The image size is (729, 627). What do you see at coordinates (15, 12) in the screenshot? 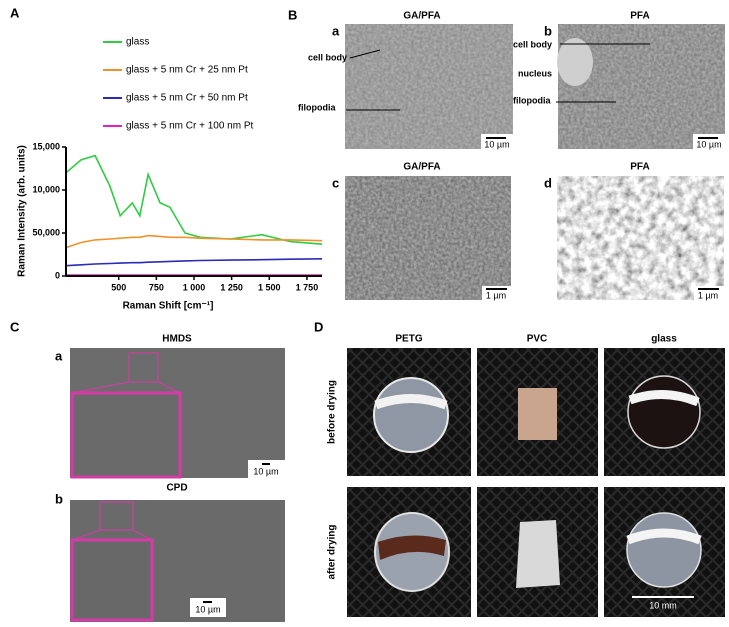
I see `panel-letter: A` at bounding box center [15, 12].